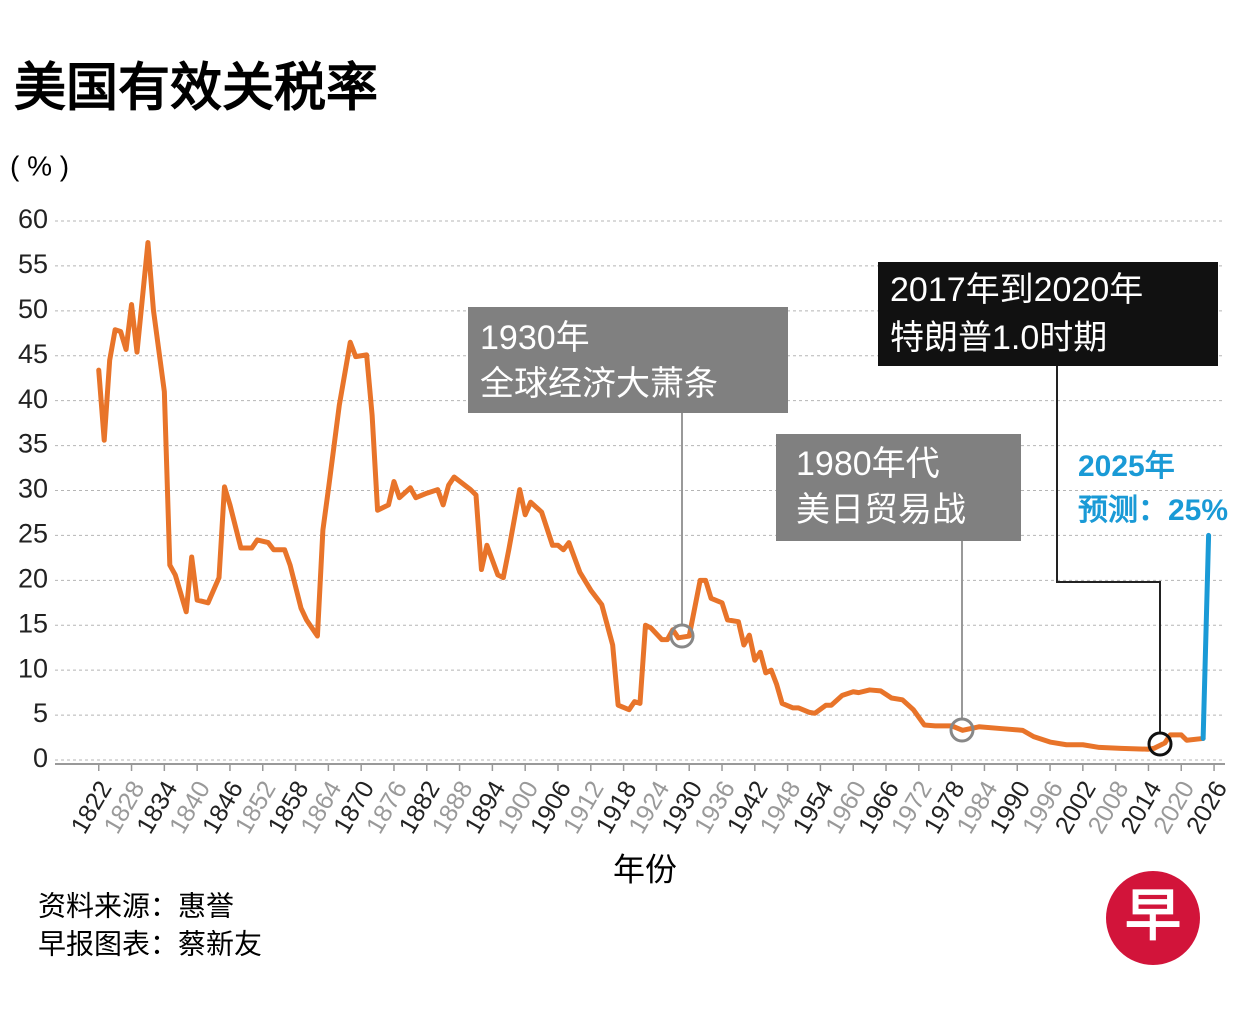 This screenshot has width=1251, height=1024. What do you see at coordinates (881, 510) in the screenshot?
I see `annotation-text: 美日贸易战` at bounding box center [881, 510].